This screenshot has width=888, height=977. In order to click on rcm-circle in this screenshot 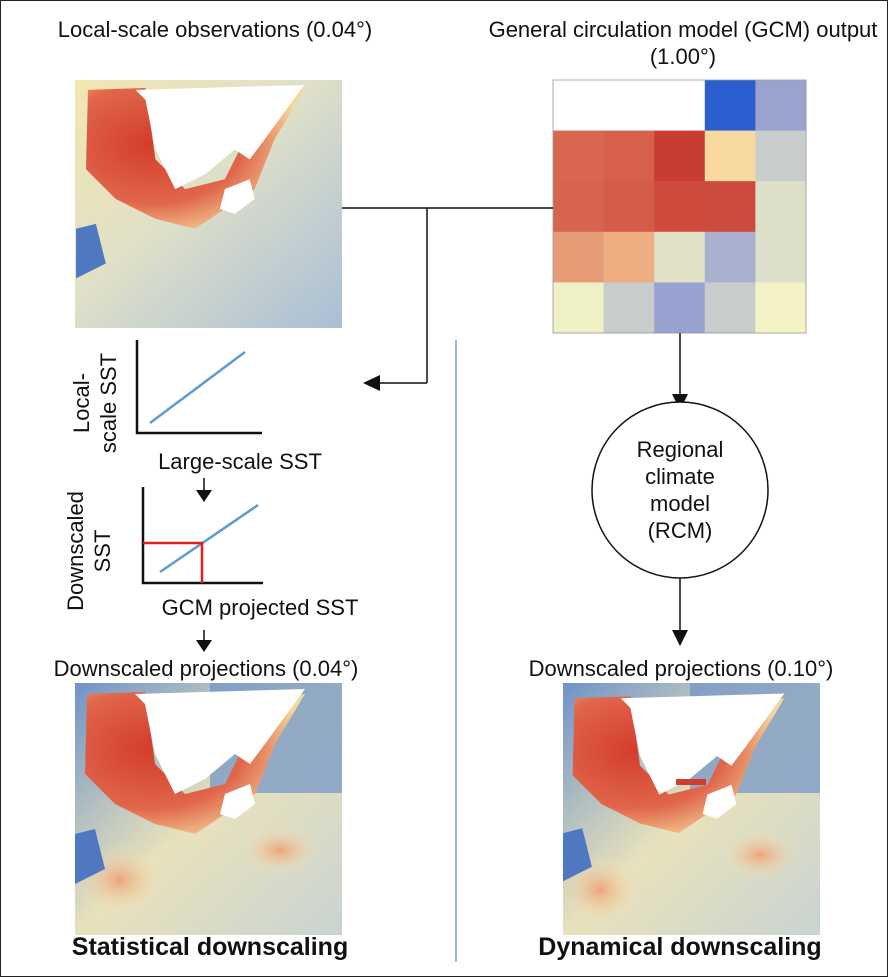, I will do `click(680, 490)`.